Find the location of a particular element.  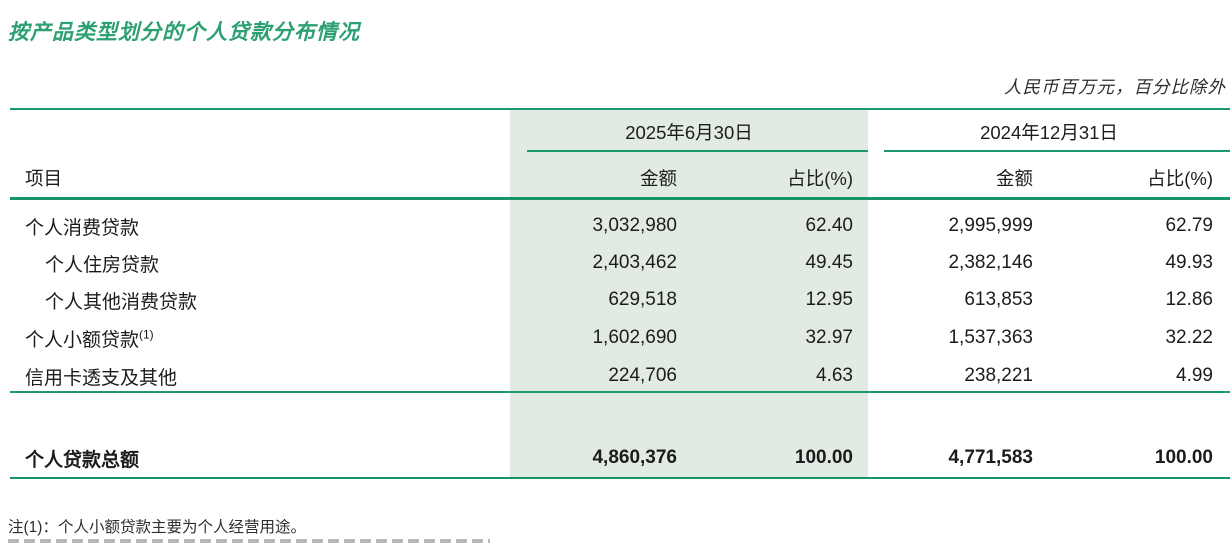

footnote-ref: (1) is located at coordinates (146, 334).